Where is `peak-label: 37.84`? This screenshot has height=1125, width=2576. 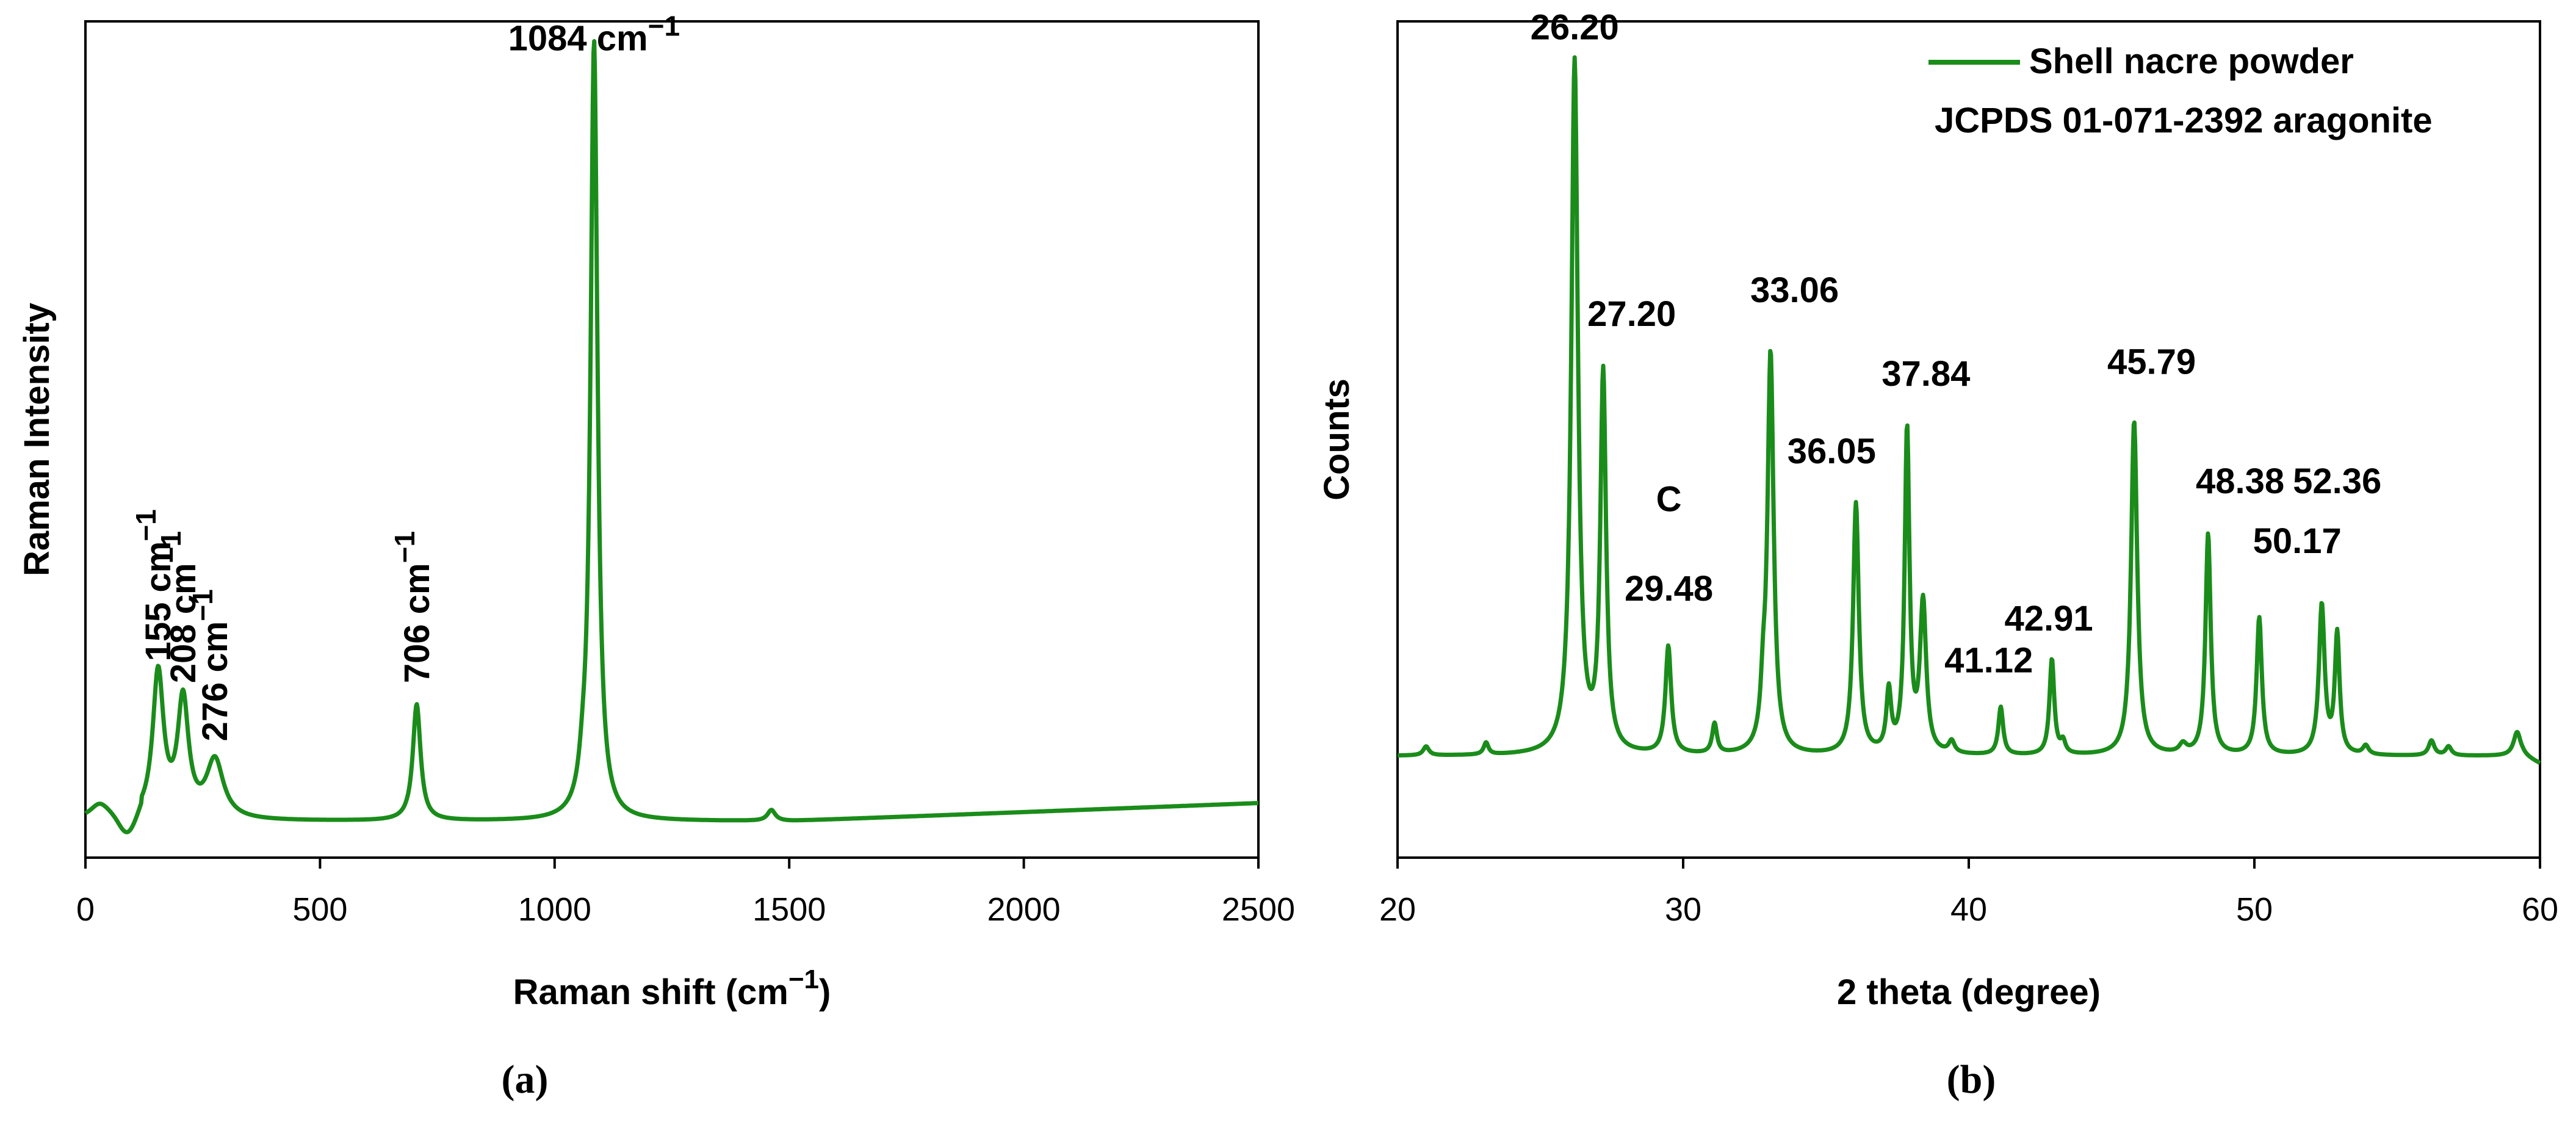
peak-label: 37.84 is located at coordinates (1925, 374).